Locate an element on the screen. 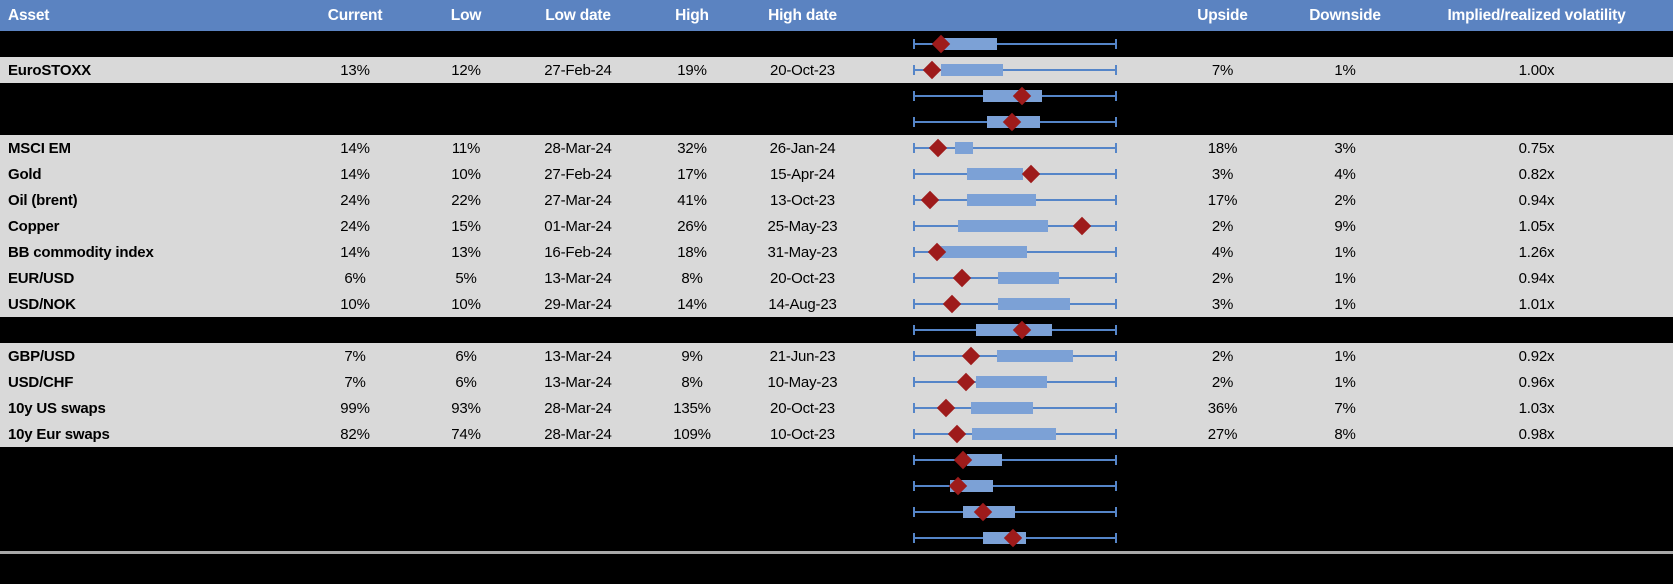 The width and height of the screenshot is (1673, 584). cell-upside: 7% is located at coordinates (1222, 70).